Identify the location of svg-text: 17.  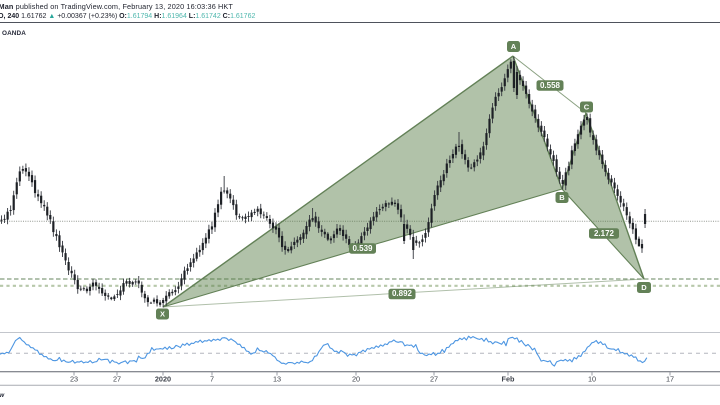
(670, 379).